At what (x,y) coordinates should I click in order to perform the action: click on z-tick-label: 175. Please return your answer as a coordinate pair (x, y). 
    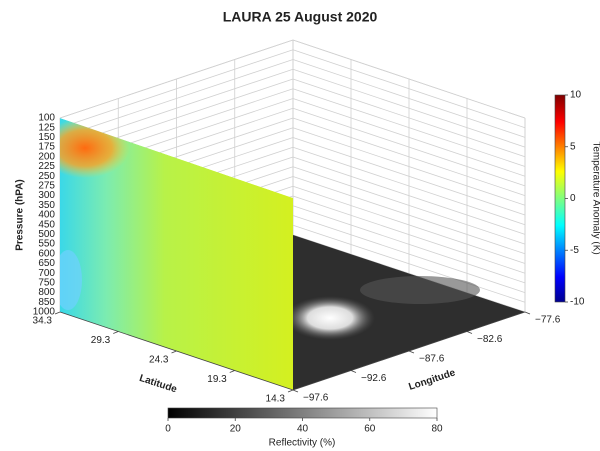
    Looking at the image, I should click on (46, 147).